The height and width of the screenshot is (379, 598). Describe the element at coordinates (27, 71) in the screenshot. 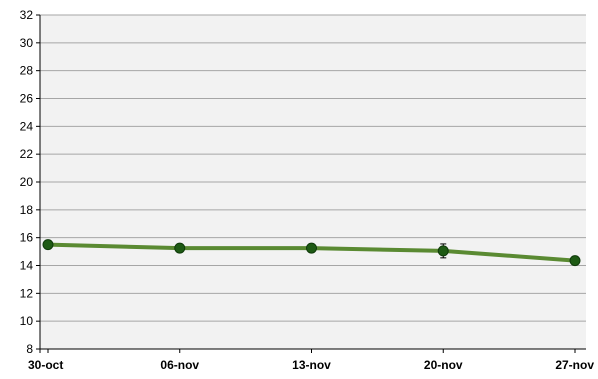

I see `y-tick-label: 28` at that location.